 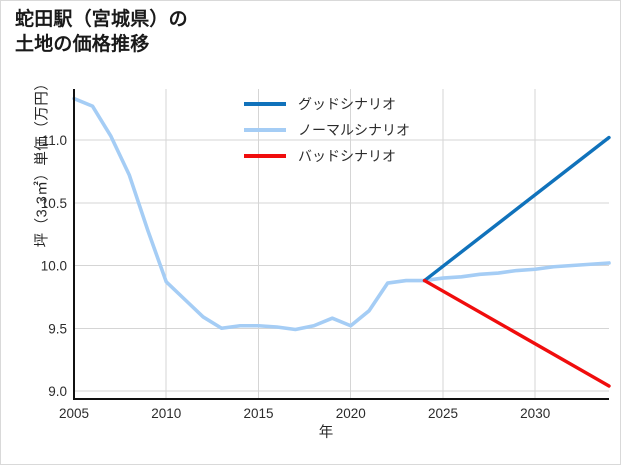 I want to click on x-axis-label: 年, so click(x=326, y=433).